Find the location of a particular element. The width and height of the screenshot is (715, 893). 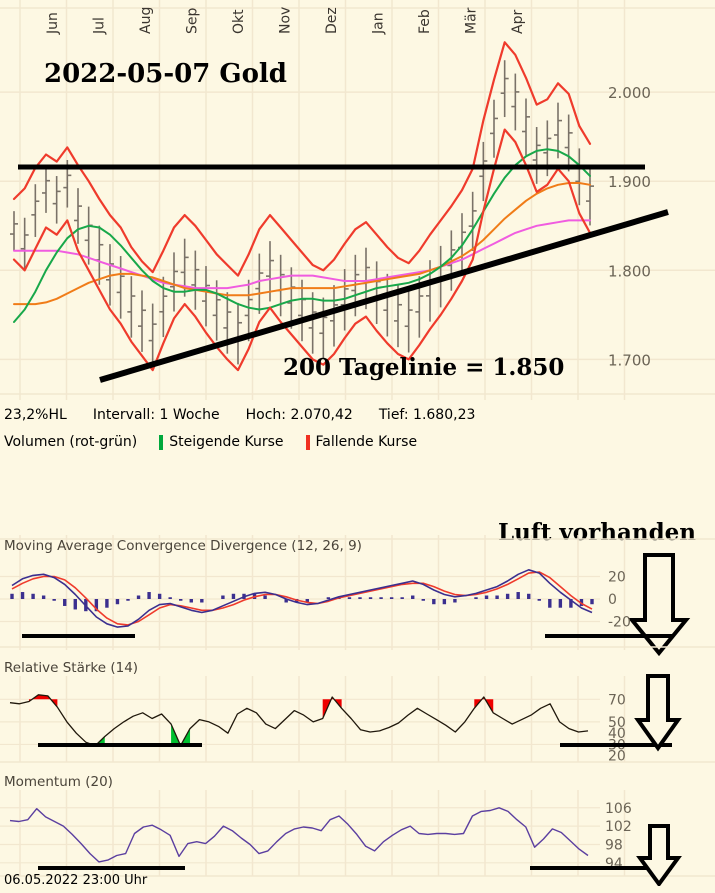

macd-gridlines is located at coordinates (357, 592).